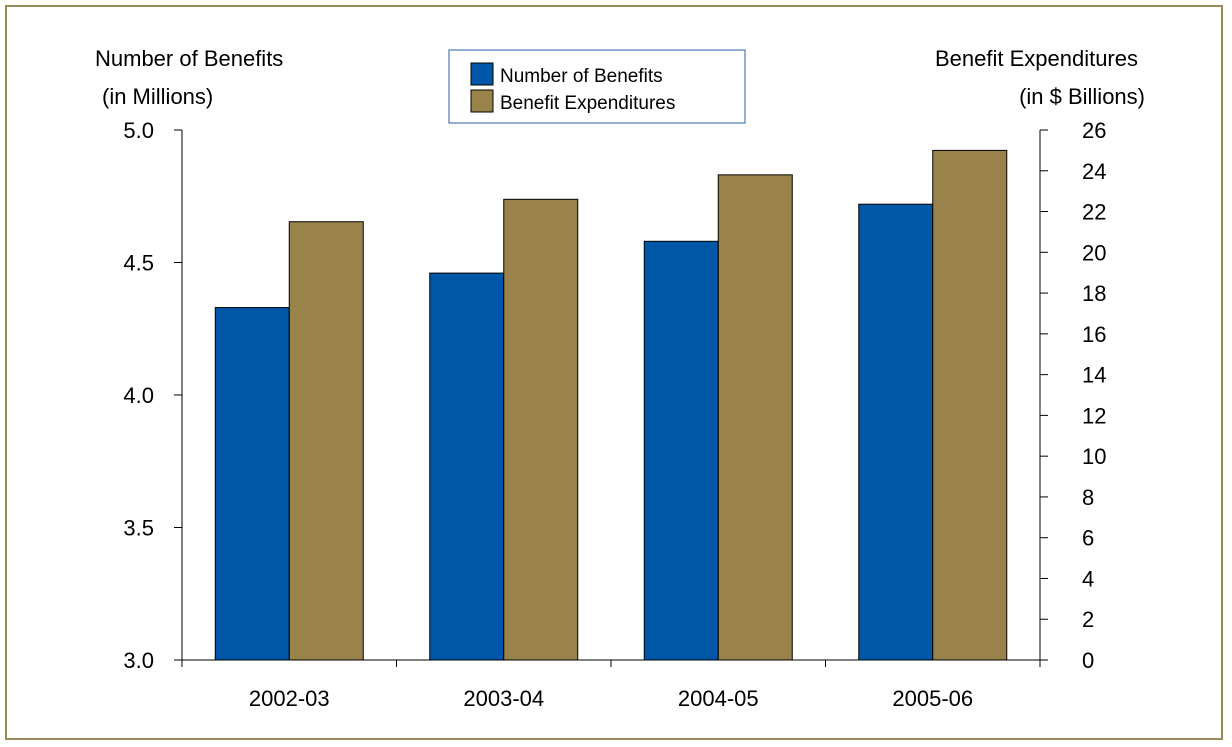  Describe the element at coordinates (1094, 171) in the screenshot. I see `right-axis-tick-label: 24` at that location.